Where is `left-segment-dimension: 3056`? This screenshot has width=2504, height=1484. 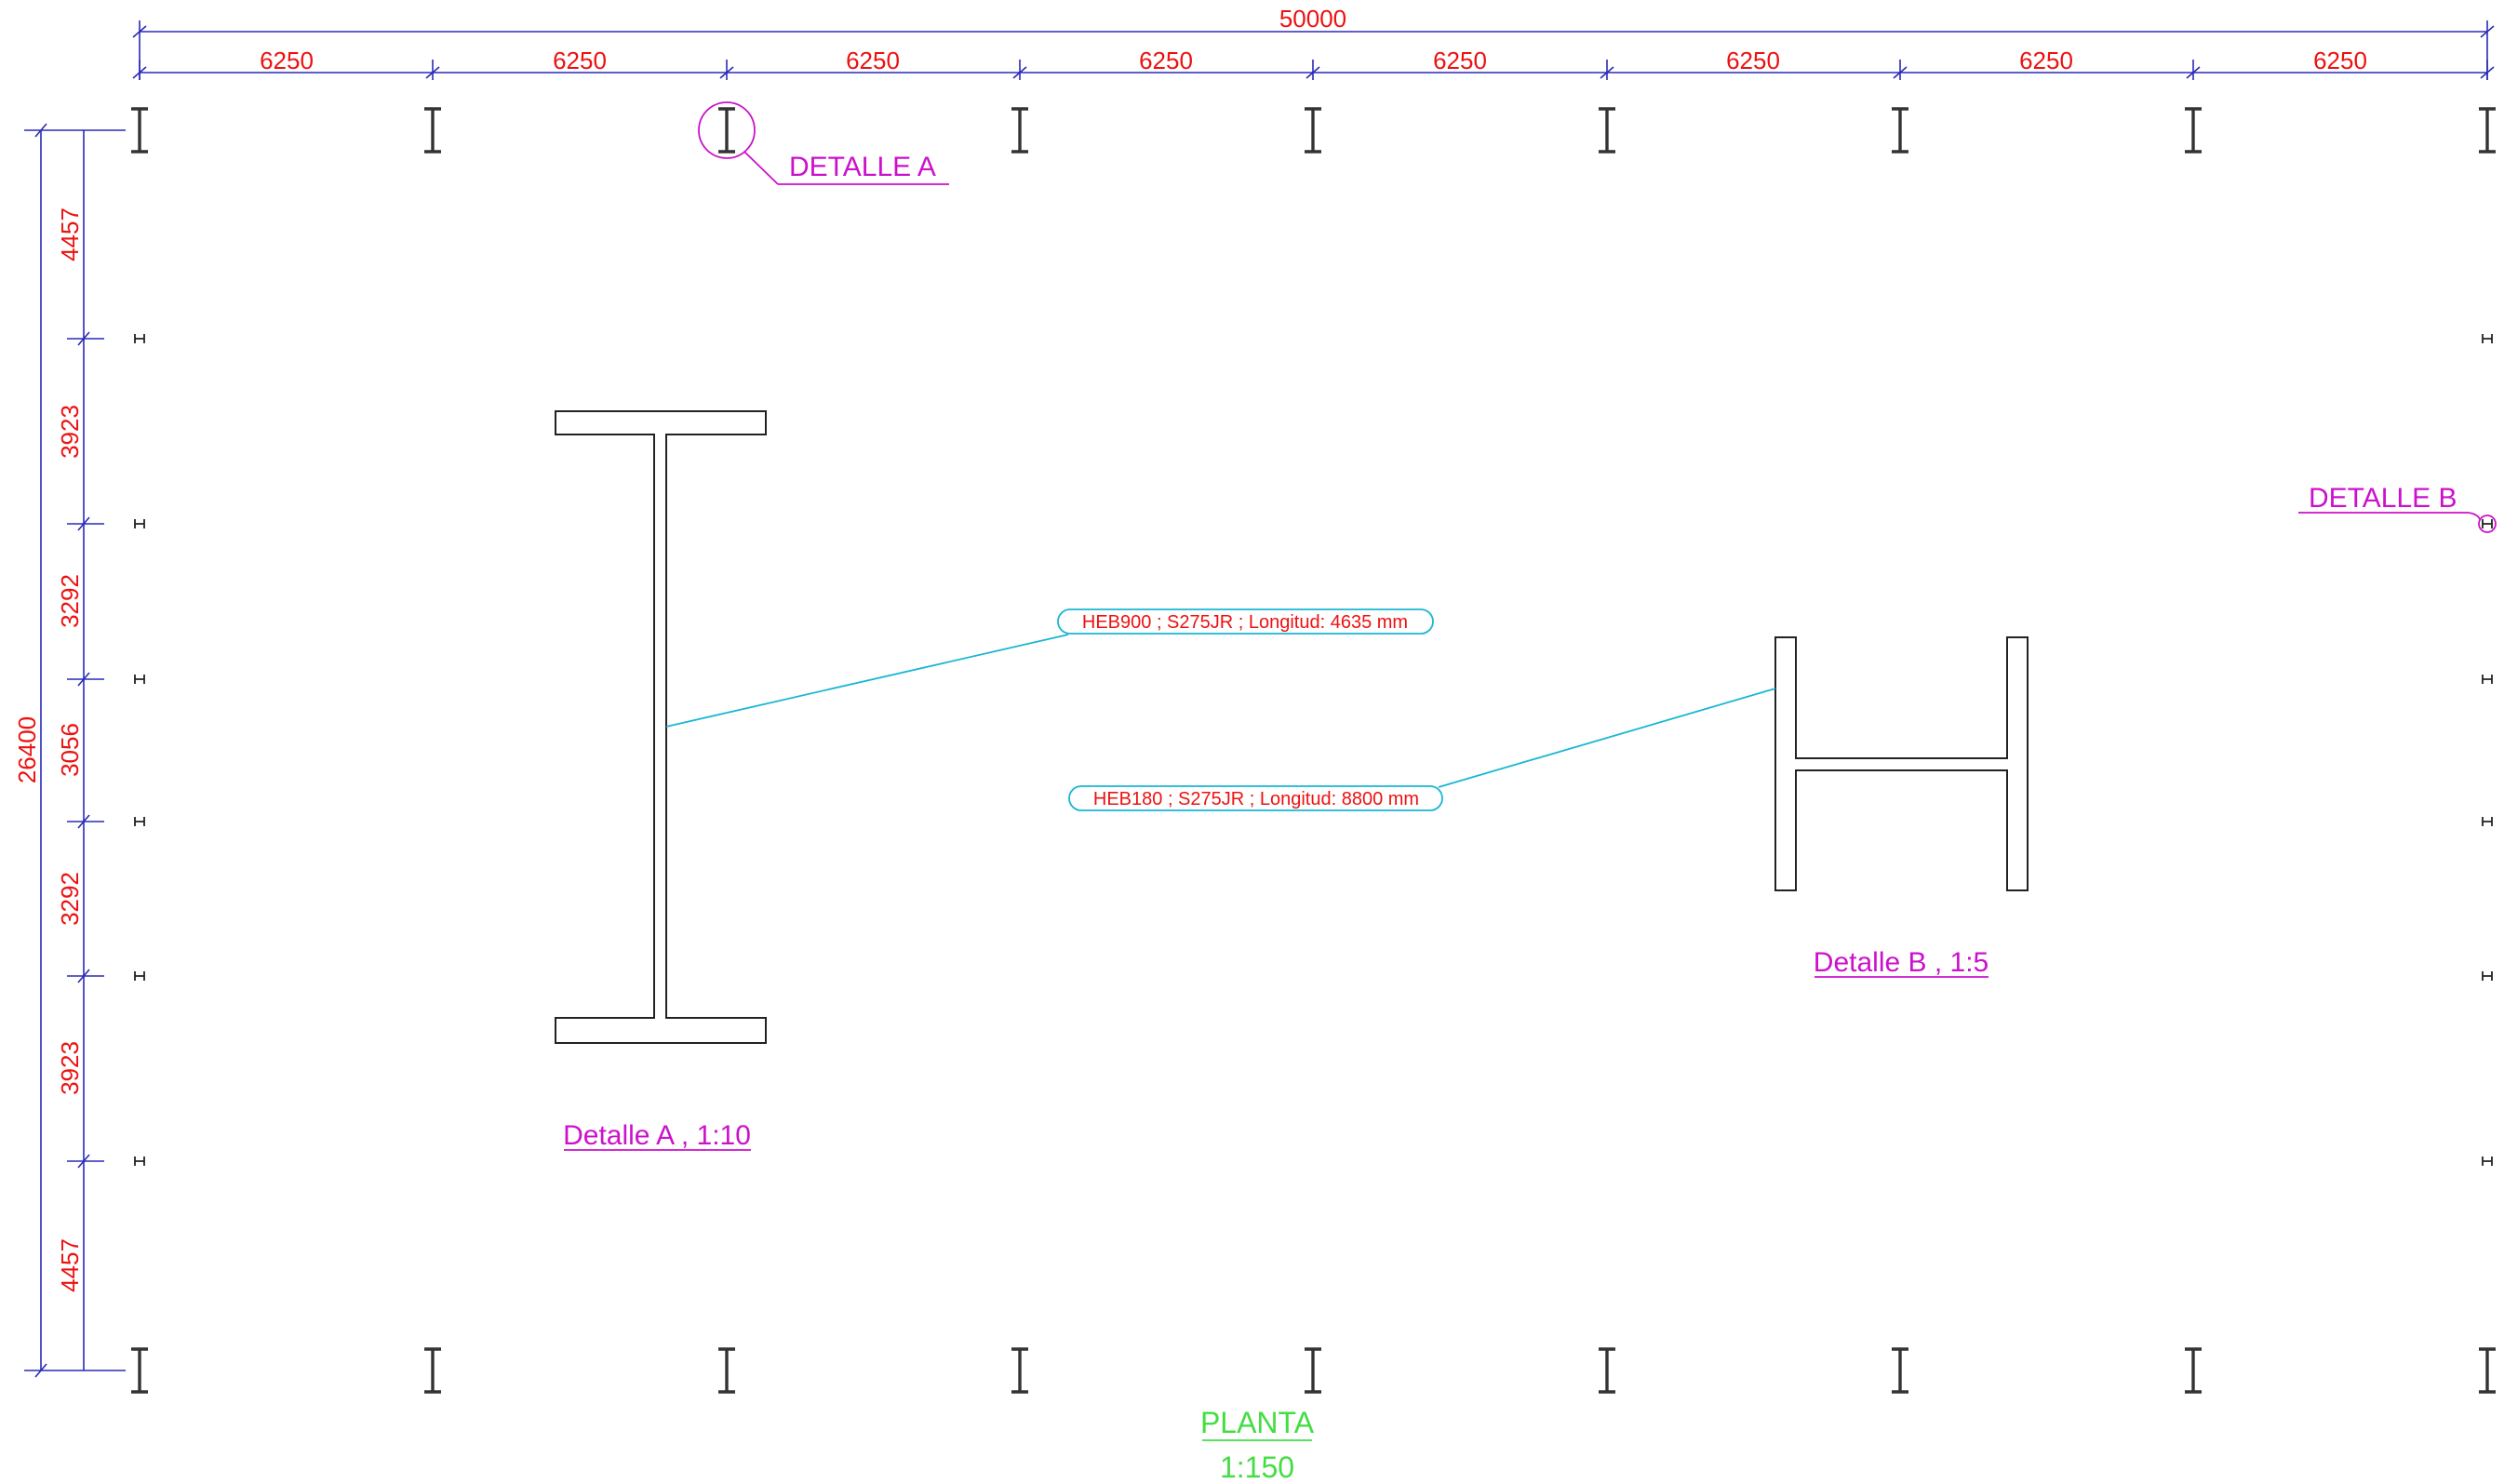 left-segment-dimension: 3056 is located at coordinates (70, 750).